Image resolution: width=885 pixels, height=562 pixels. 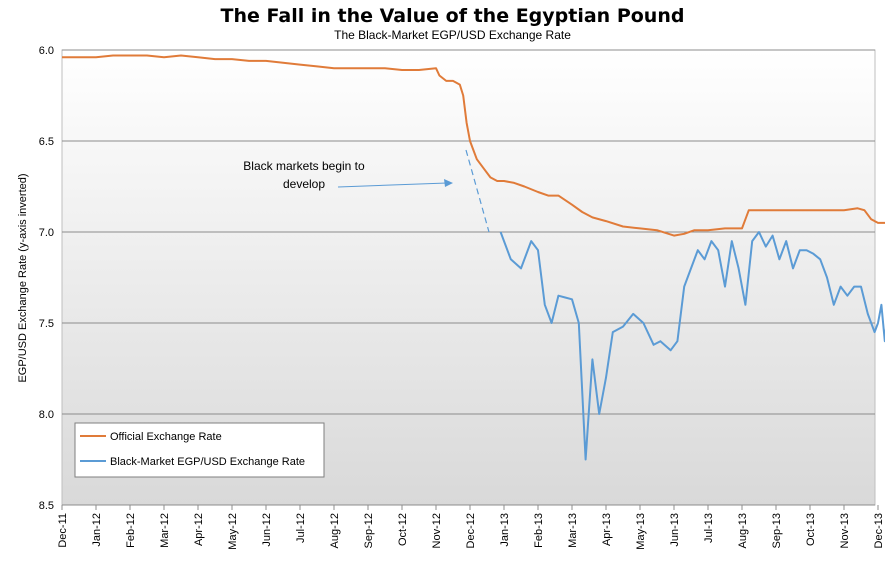 What do you see at coordinates (304, 184) in the screenshot?
I see `annotation-line-2: develop` at bounding box center [304, 184].